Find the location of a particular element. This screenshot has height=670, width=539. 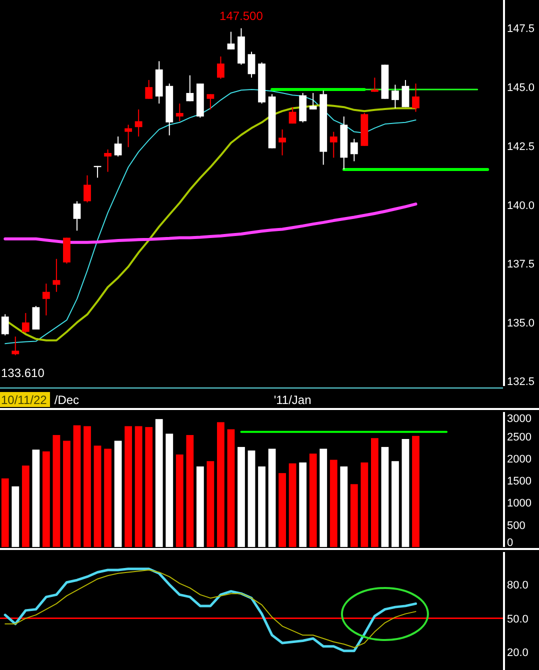

y-tick-label: 1000 is located at coordinates (519, 504).